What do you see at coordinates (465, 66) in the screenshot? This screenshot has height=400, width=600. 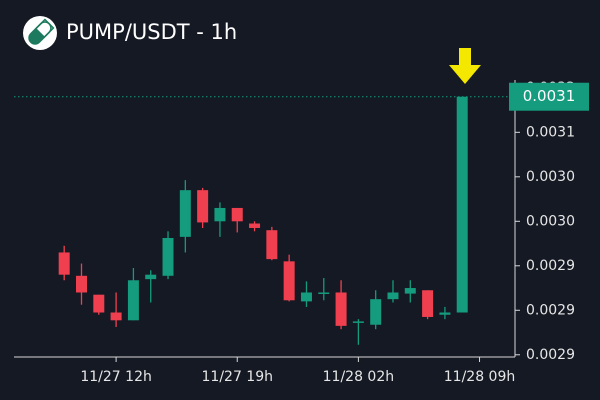 I see `arrow-icon` at bounding box center [465, 66].